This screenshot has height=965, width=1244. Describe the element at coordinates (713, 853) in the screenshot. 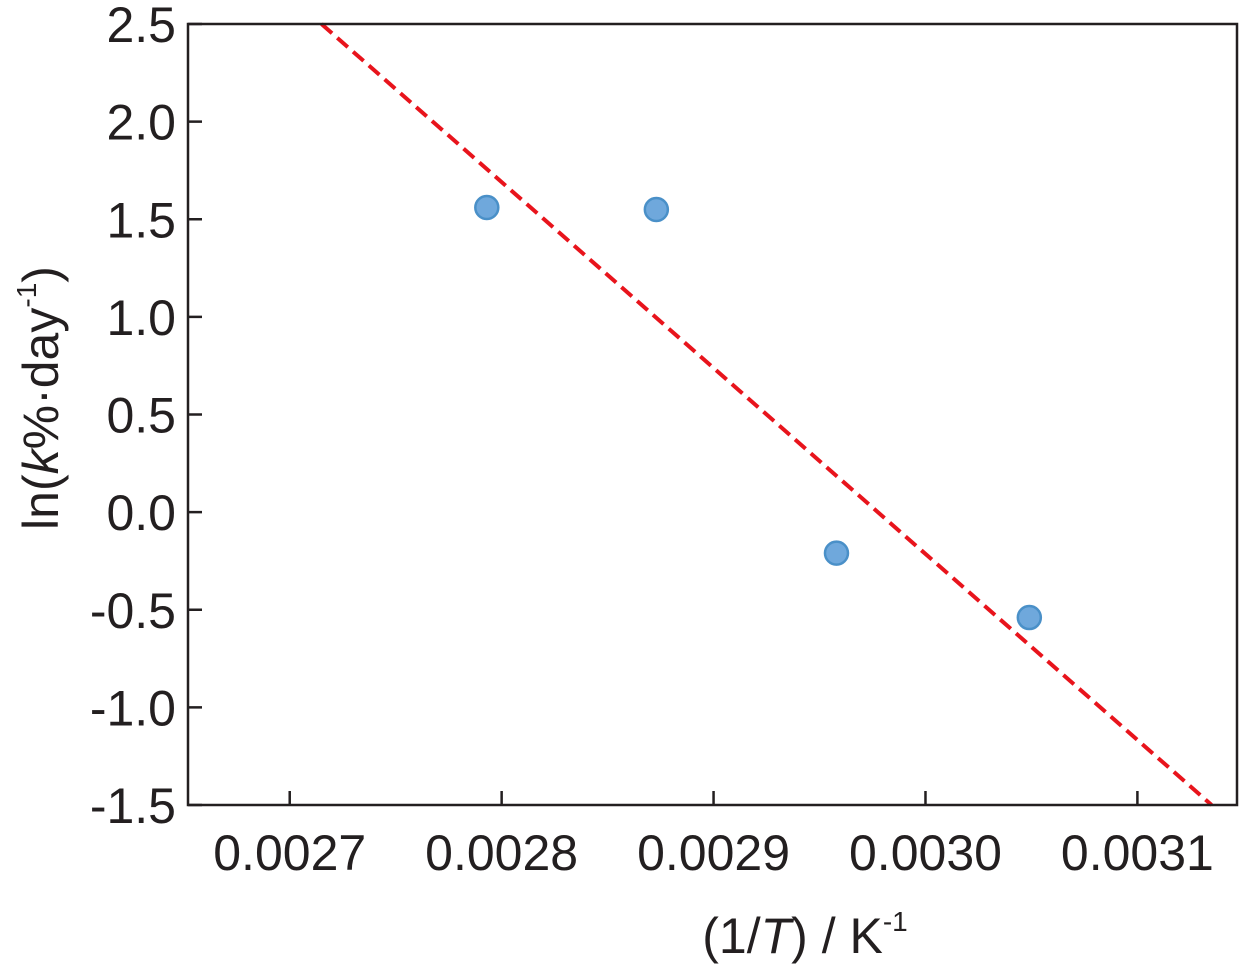

I see `x-tick-label-2: 0.0029` at that location.